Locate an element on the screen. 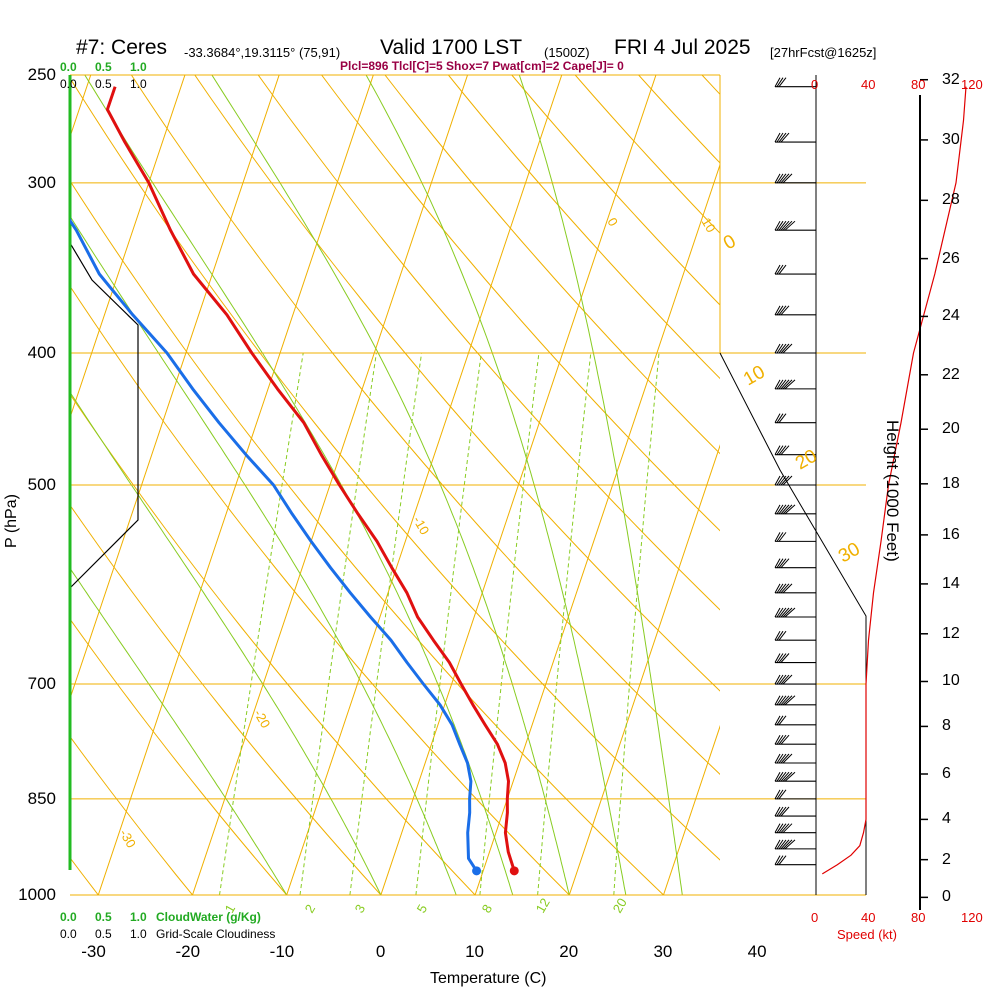  speed-tick-label-bottom: 0 is located at coordinates (815, 917).